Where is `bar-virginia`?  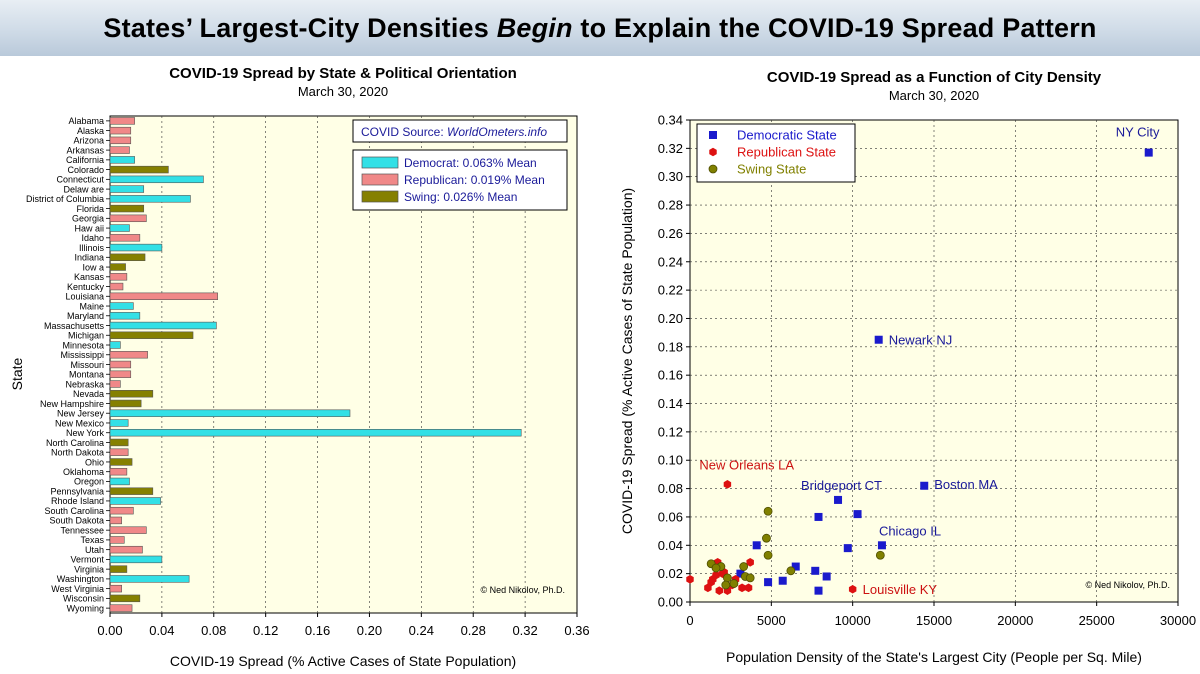
bar-virginia is located at coordinates (118, 569).